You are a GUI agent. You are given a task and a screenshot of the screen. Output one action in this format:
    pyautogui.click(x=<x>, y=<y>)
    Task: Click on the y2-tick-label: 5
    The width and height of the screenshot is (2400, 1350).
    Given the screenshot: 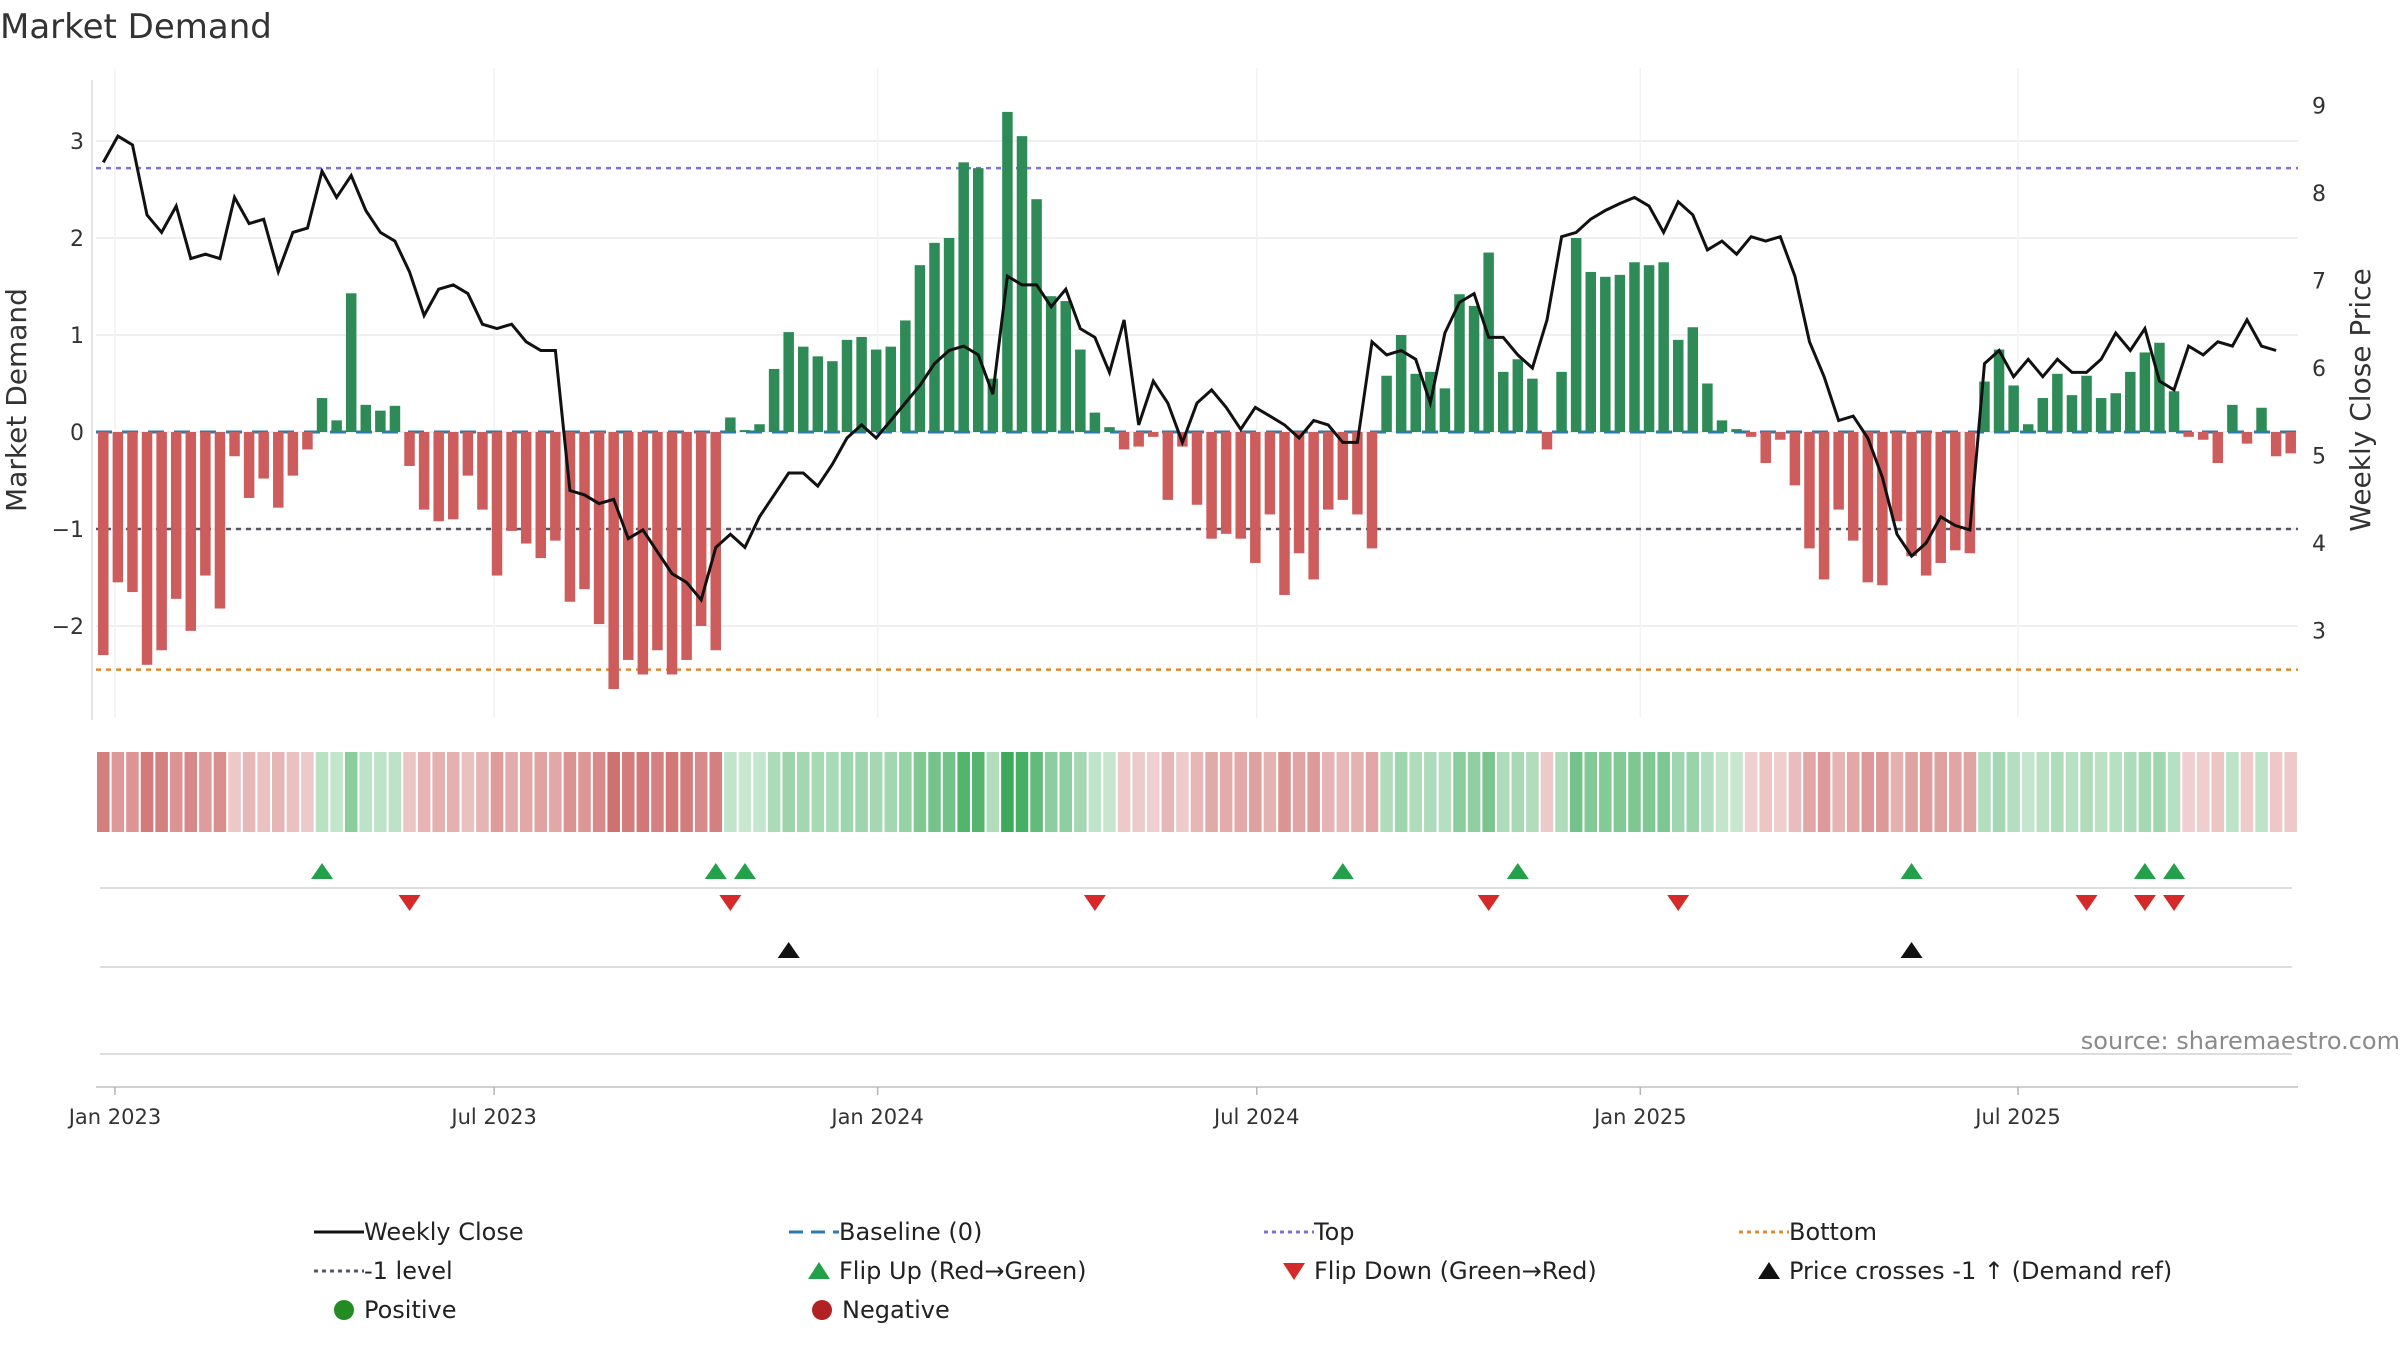 What is the action you would take?
    pyautogui.click(x=2319, y=457)
    